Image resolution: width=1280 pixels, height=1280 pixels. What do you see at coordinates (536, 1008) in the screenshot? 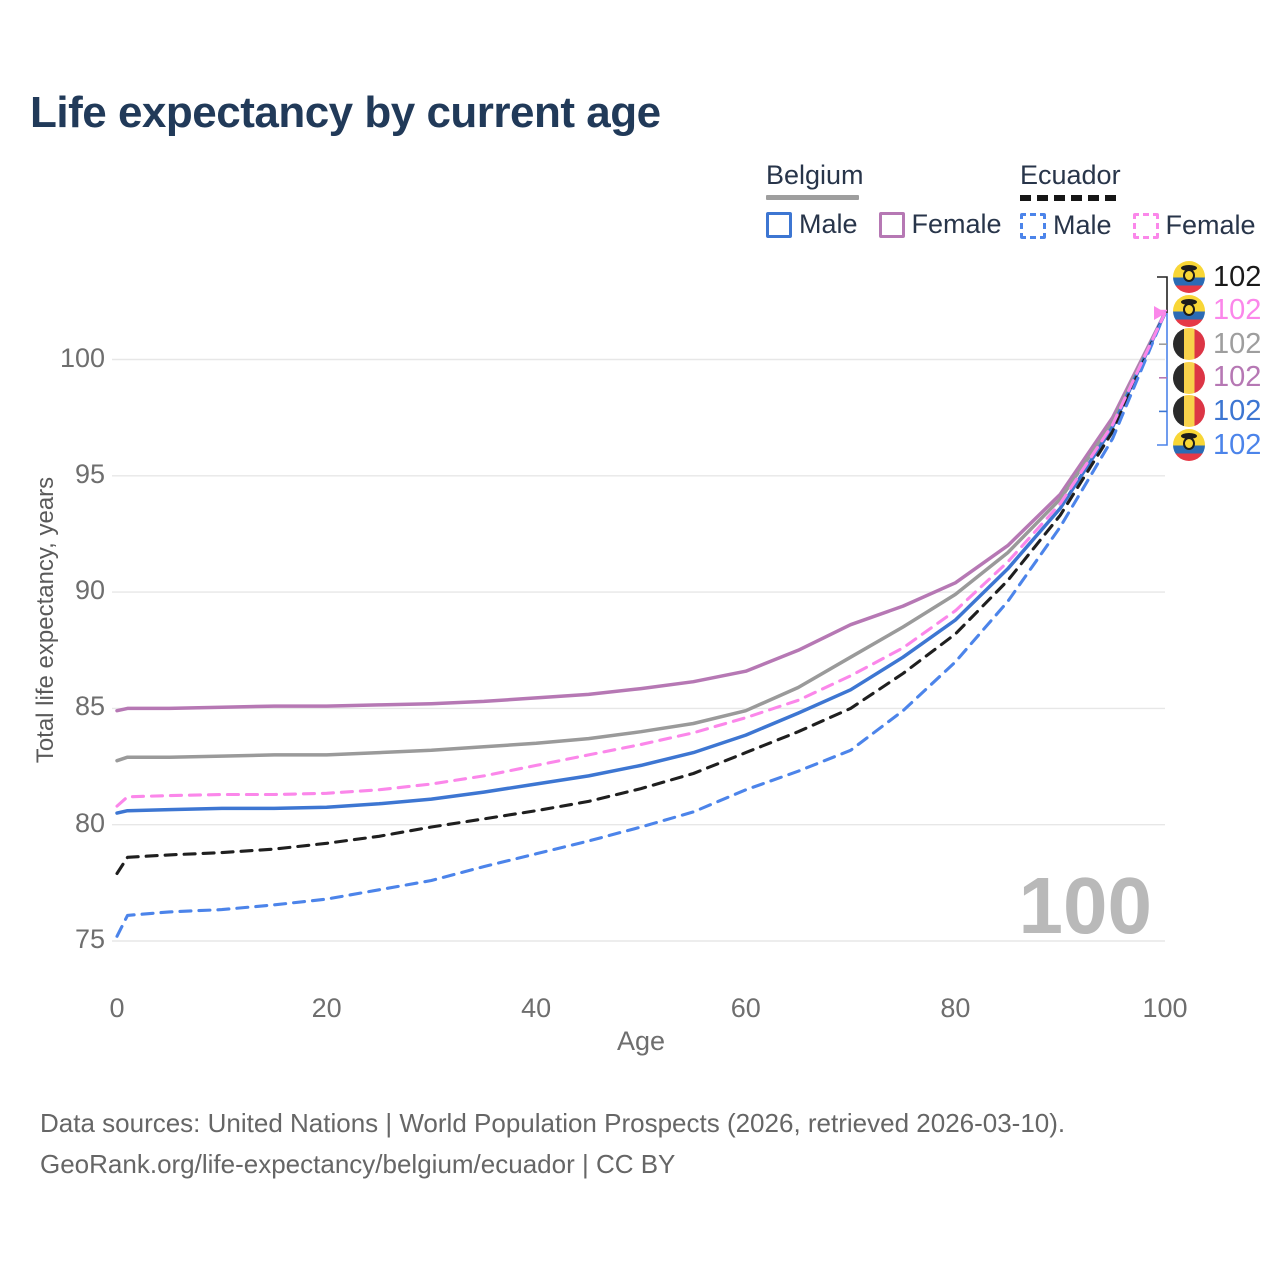
I see `x-tick-label: 40` at bounding box center [536, 1008].